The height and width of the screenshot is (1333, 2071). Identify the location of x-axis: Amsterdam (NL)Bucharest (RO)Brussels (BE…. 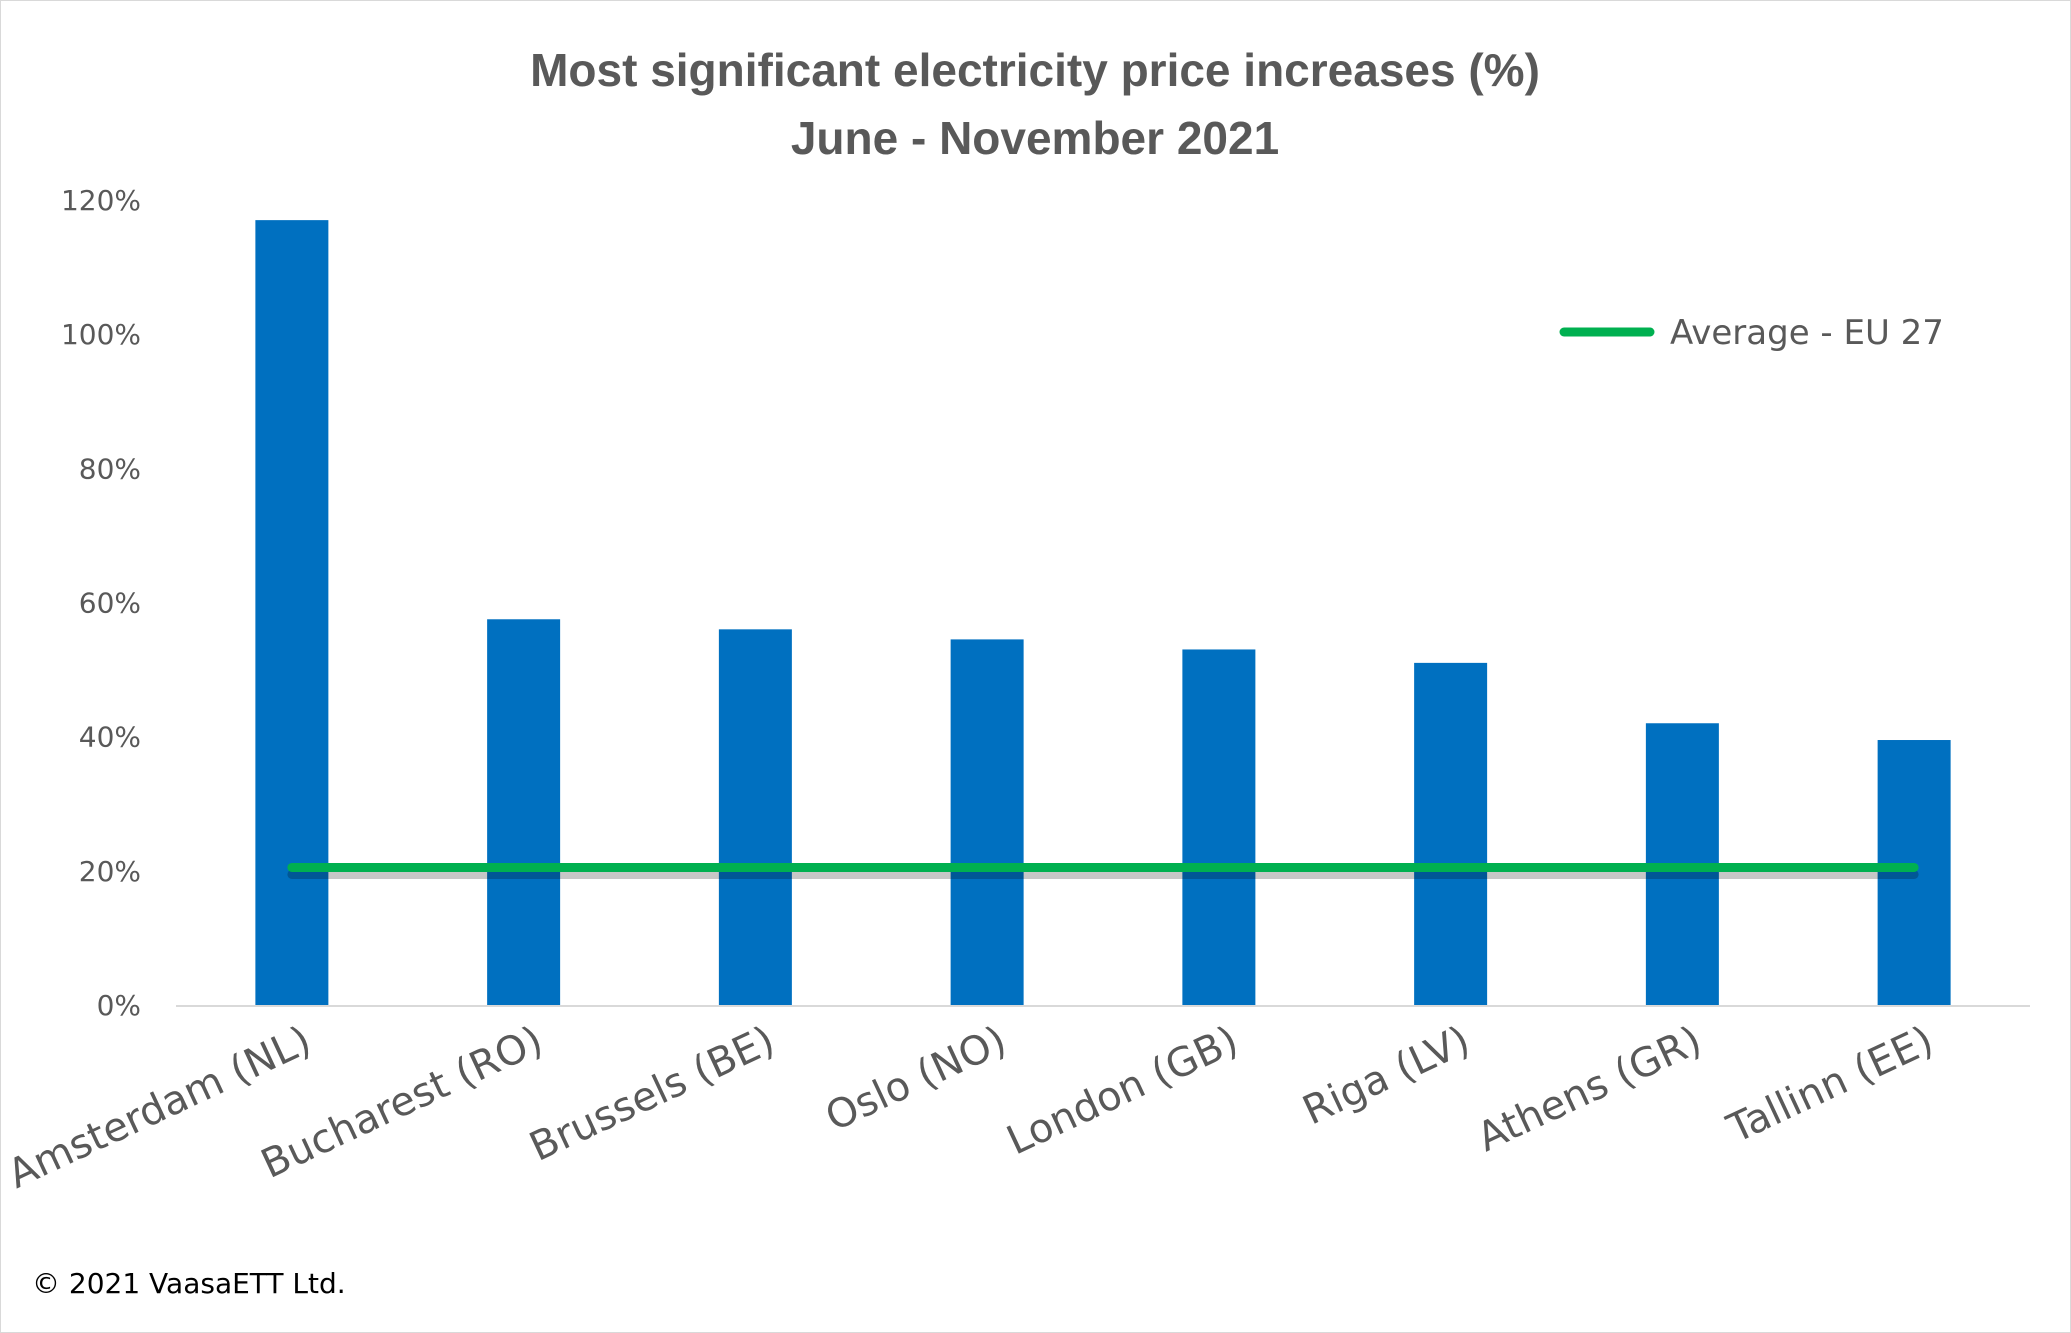
(970, 1107).